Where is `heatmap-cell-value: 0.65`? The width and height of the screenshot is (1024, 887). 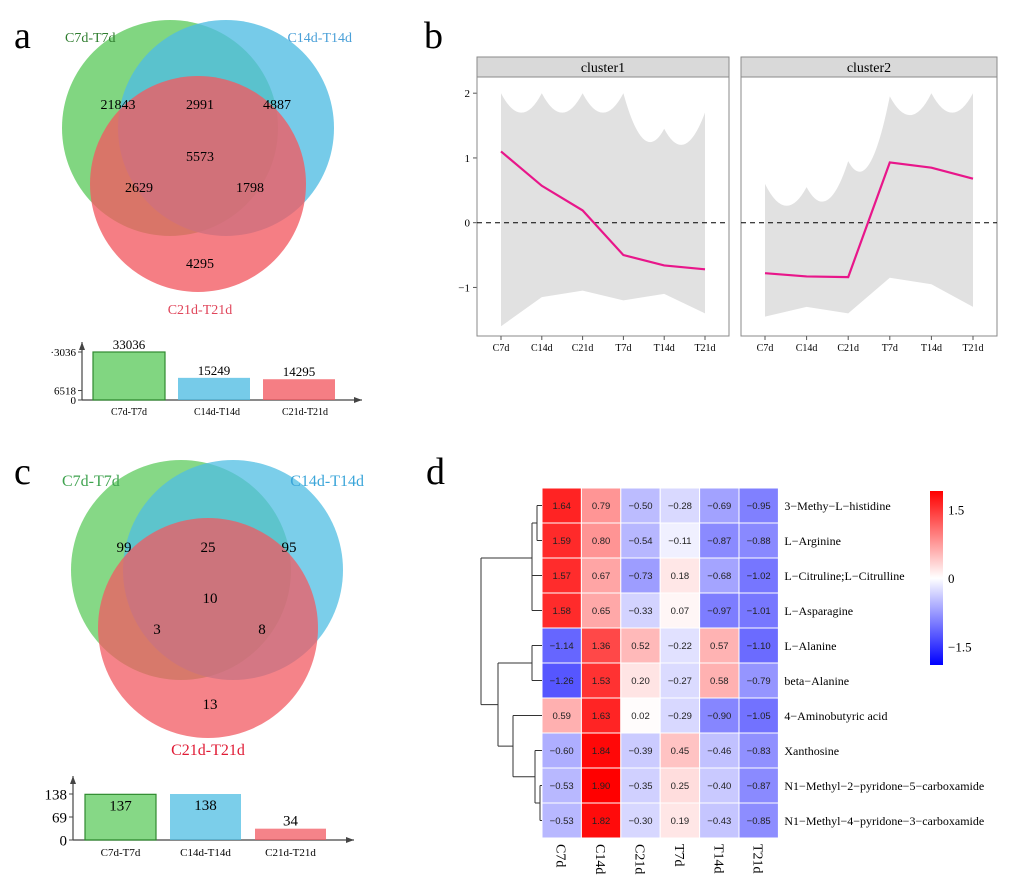 heatmap-cell-value: 0.65 is located at coordinates (601, 611).